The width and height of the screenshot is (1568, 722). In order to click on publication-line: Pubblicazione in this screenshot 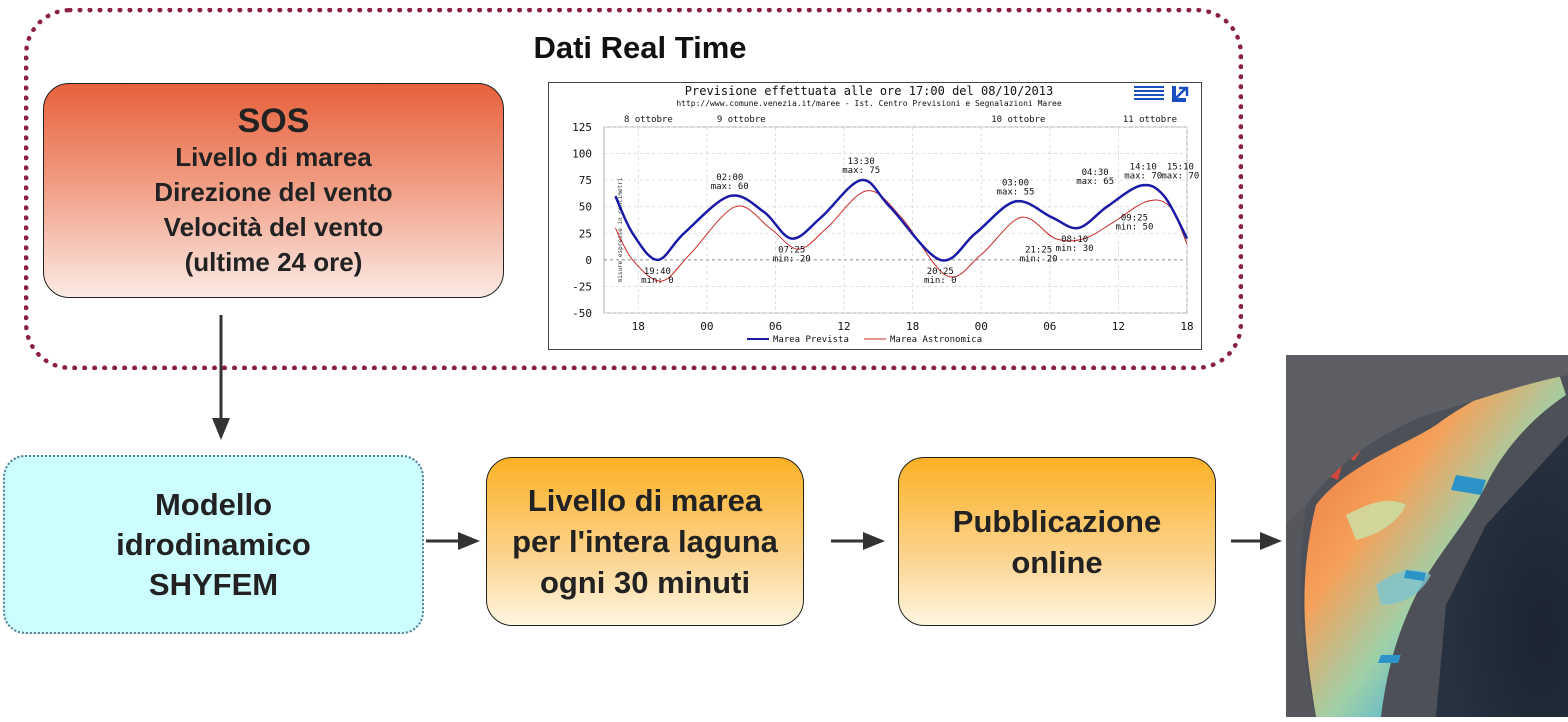, I will do `click(1057, 521)`.